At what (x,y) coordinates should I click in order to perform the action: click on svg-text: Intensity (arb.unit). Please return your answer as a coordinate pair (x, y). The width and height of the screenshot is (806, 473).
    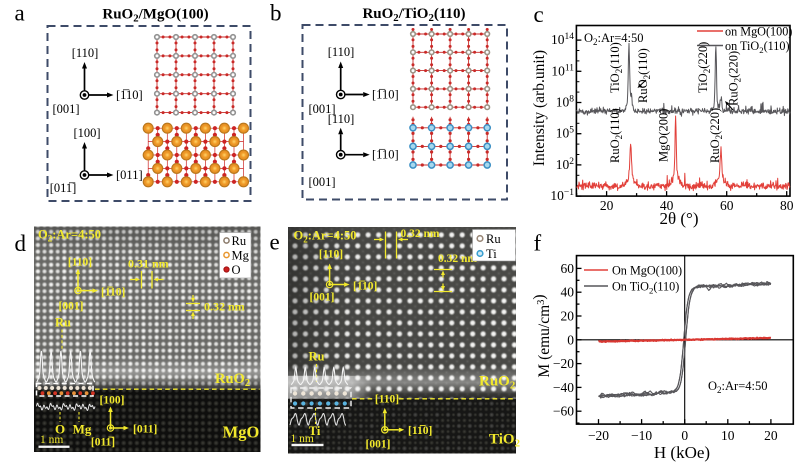
    Looking at the image, I should click on (539, 108).